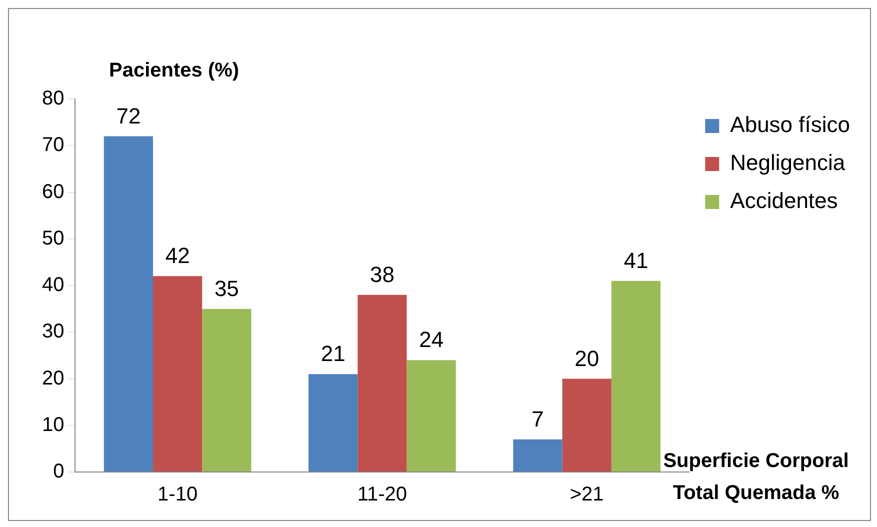 The width and height of the screenshot is (877, 527). Describe the element at coordinates (53, 331) in the screenshot. I see `y-tick-label: 30` at that location.